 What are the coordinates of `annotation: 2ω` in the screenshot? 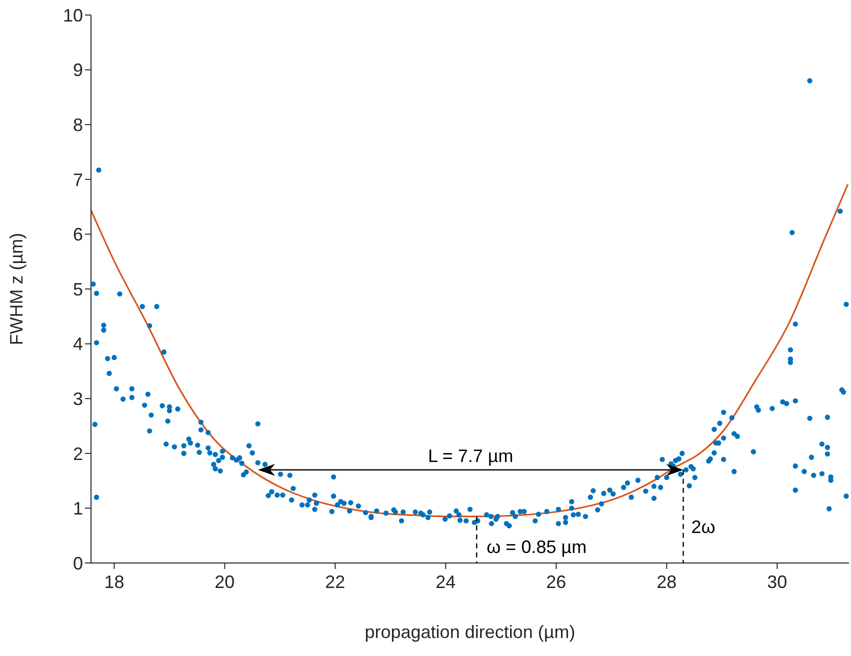 It's located at (703, 527).